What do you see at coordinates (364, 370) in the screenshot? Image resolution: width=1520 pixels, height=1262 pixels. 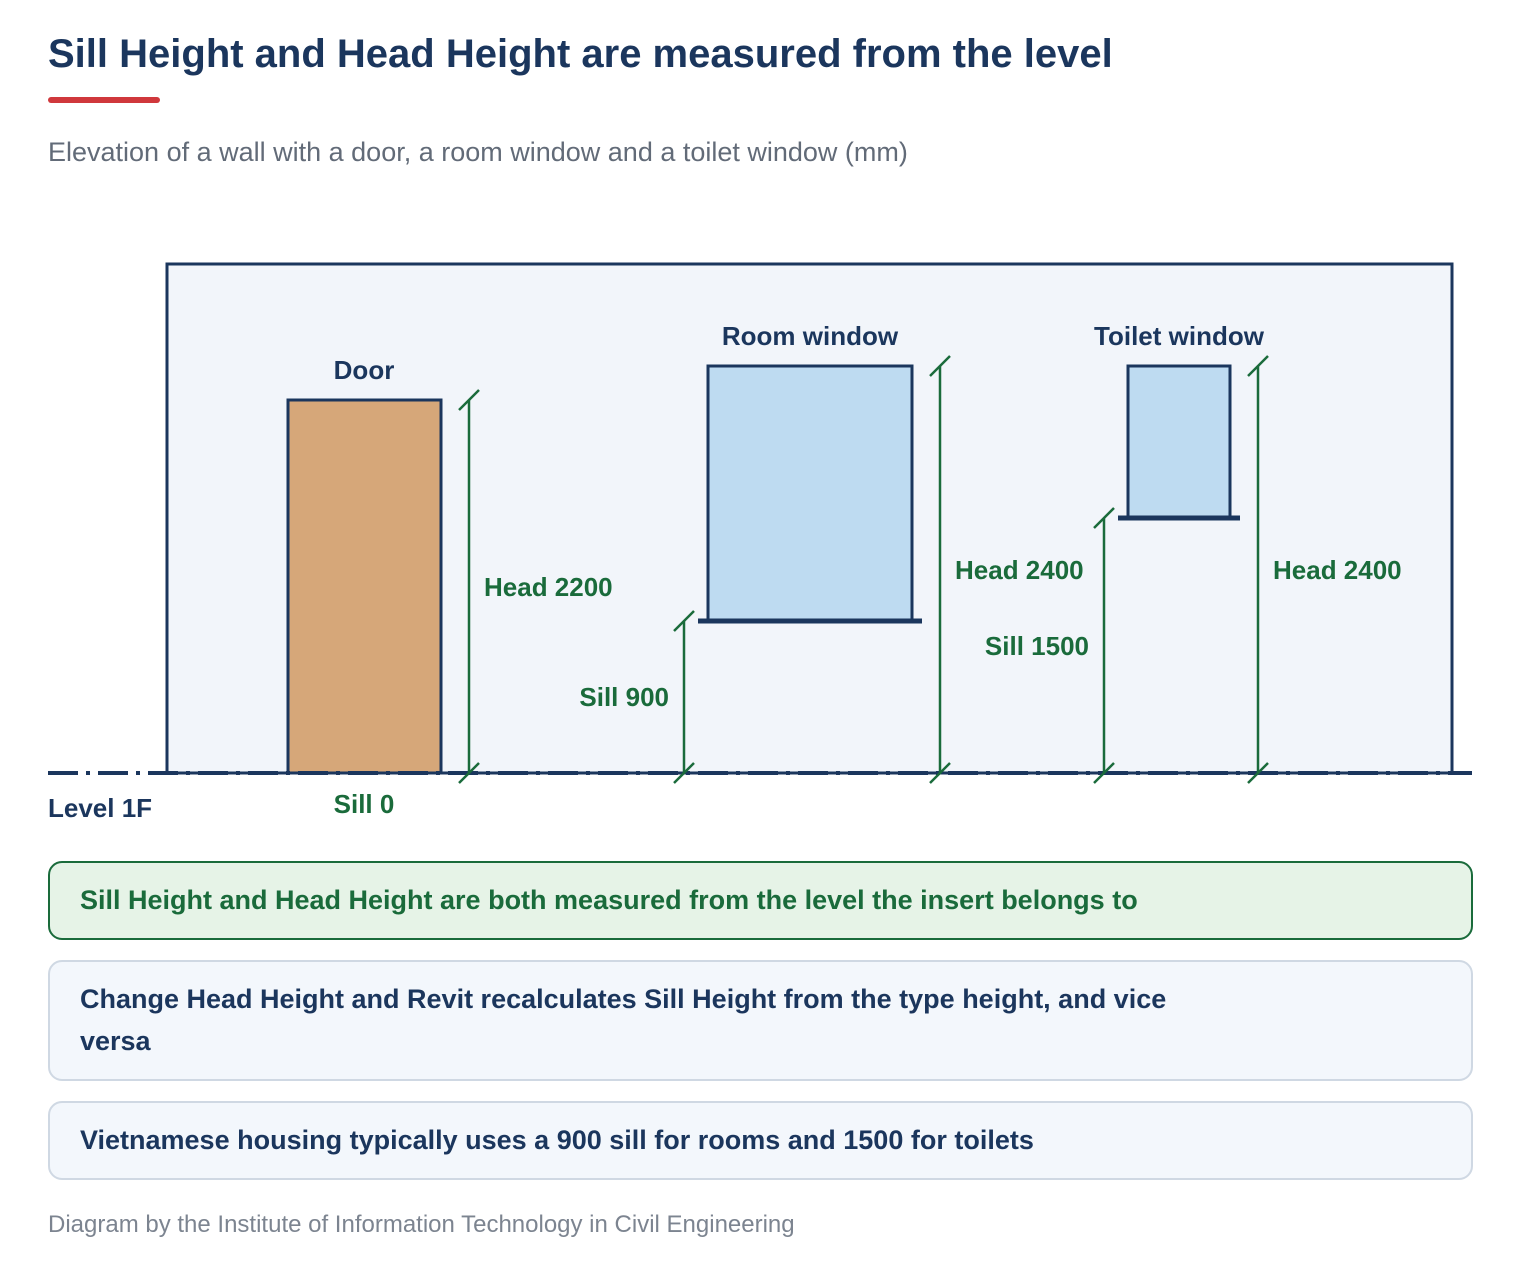 I see `door-label: Door` at bounding box center [364, 370].